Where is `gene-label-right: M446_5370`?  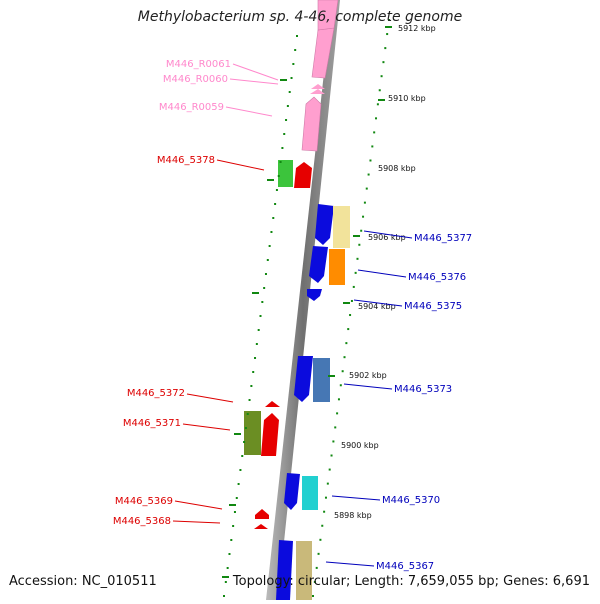
gene-label-right: M446_5370 is located at coordinates (385, 500).